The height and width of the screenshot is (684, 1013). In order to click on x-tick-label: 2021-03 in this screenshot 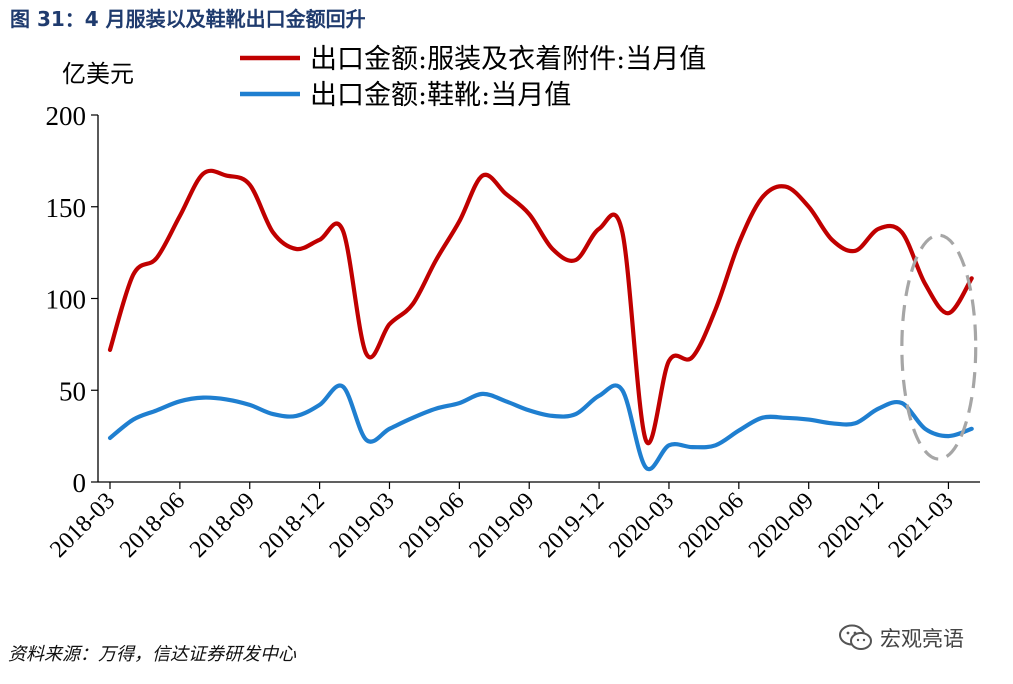, I will do `click(921, 525)`.